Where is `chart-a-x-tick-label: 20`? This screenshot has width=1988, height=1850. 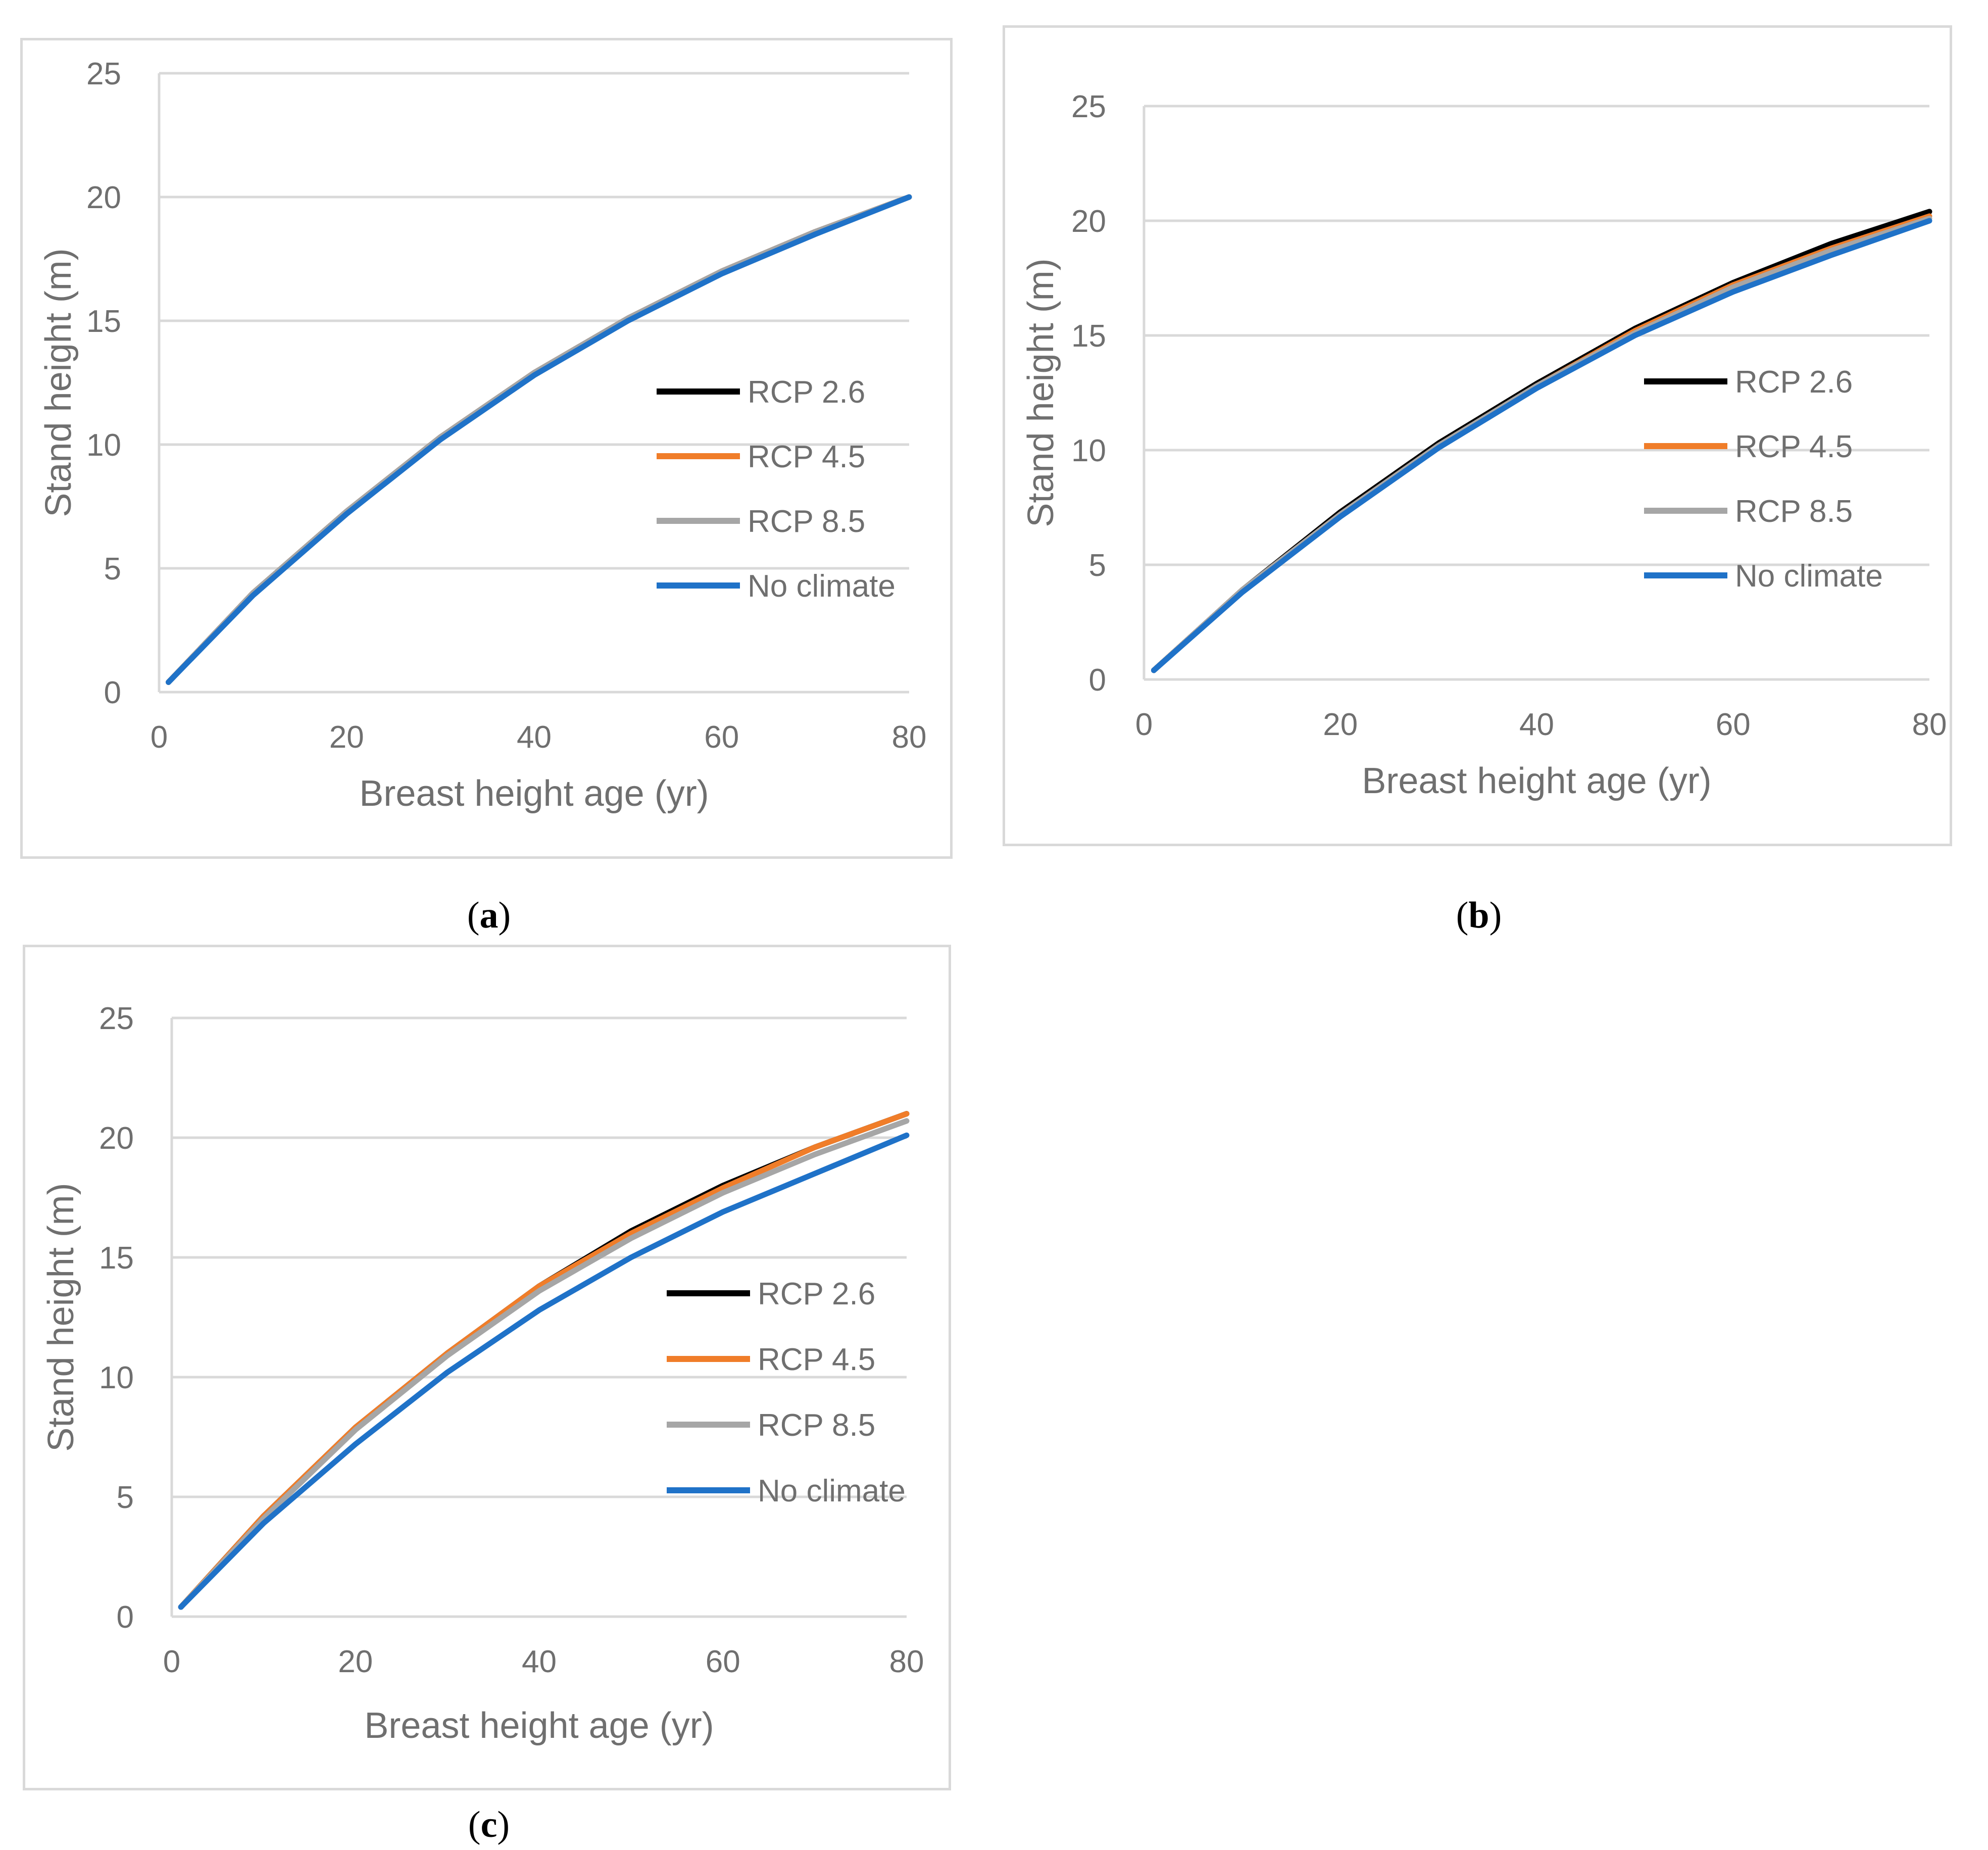
chart-a-x-tick-label: 20 is located at coordinates (346, 737).